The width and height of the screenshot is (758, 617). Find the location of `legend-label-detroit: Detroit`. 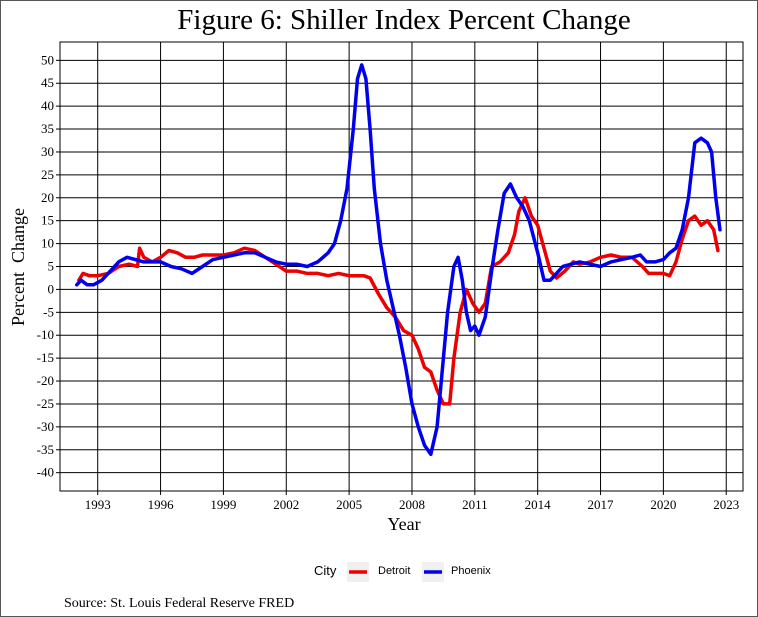

legend-label-detroit: Detroit is located at coordinates (394, 571).